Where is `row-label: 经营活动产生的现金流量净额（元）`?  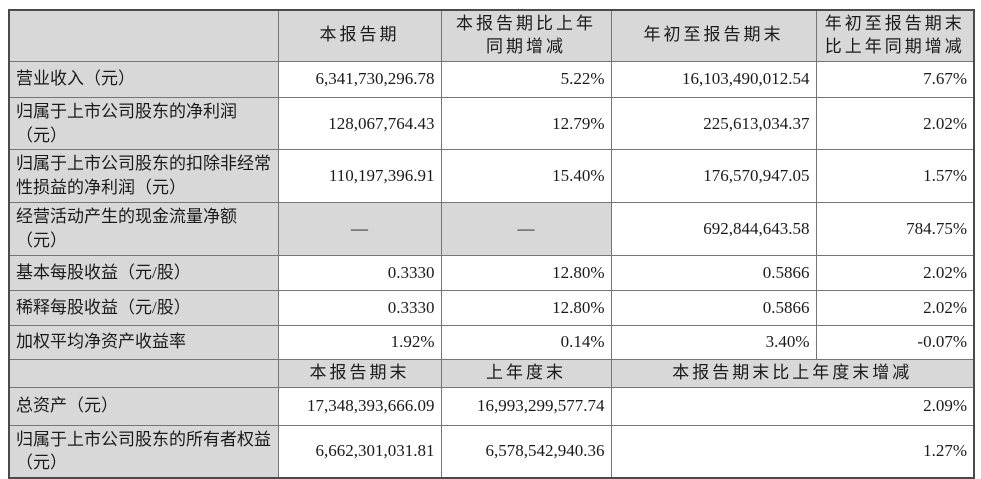
row-label: 经营活动产生的现金流量净额（元） is located at coordinates (143, 229).